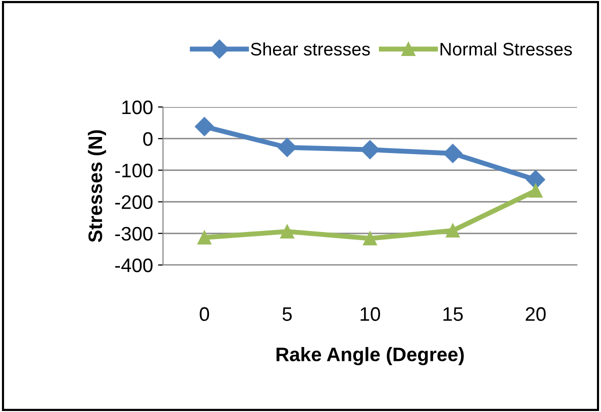  I want to click on y-tick-label: -300, so click(134, 233).